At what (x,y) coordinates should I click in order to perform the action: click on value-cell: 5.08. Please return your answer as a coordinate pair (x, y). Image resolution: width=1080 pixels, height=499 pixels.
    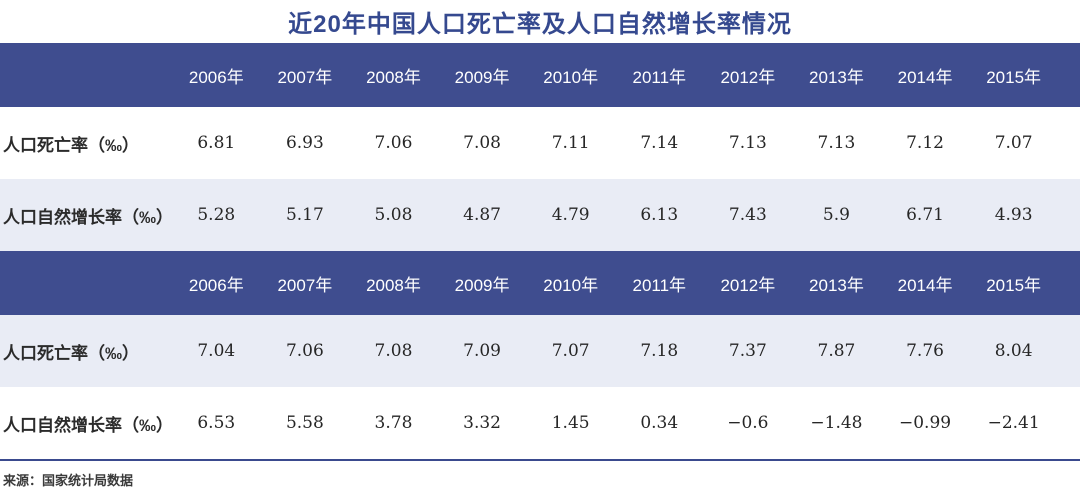
    Looking at the image, I should click on (393, 215).